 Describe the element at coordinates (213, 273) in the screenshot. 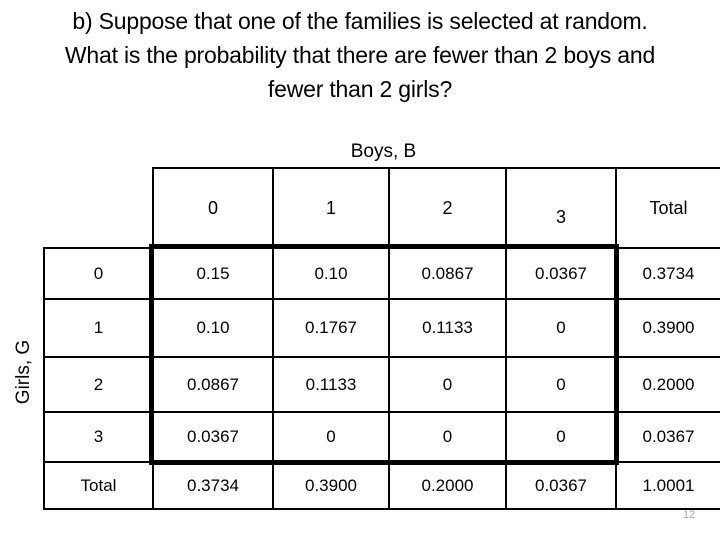

I see `cell-girls0-boys0: 0.15` at that location.